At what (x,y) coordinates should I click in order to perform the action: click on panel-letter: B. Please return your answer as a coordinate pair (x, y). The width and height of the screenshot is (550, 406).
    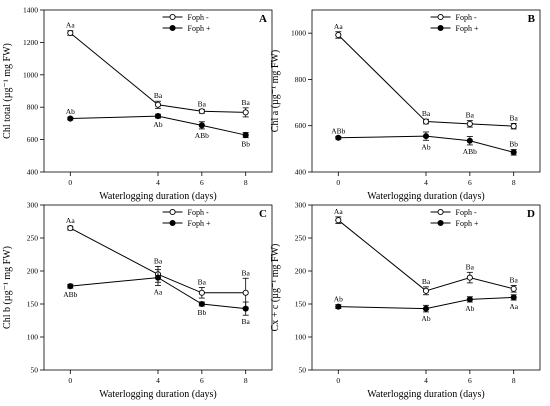
    Looking at the image, I should click on (532, 19).